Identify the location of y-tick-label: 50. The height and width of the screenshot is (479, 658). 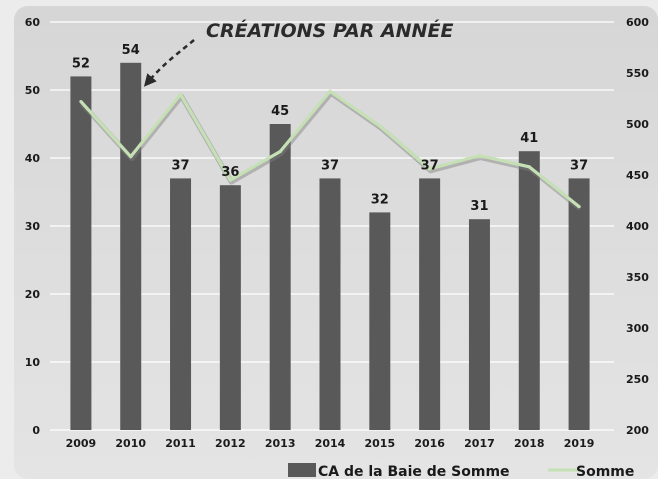
(33, 90).